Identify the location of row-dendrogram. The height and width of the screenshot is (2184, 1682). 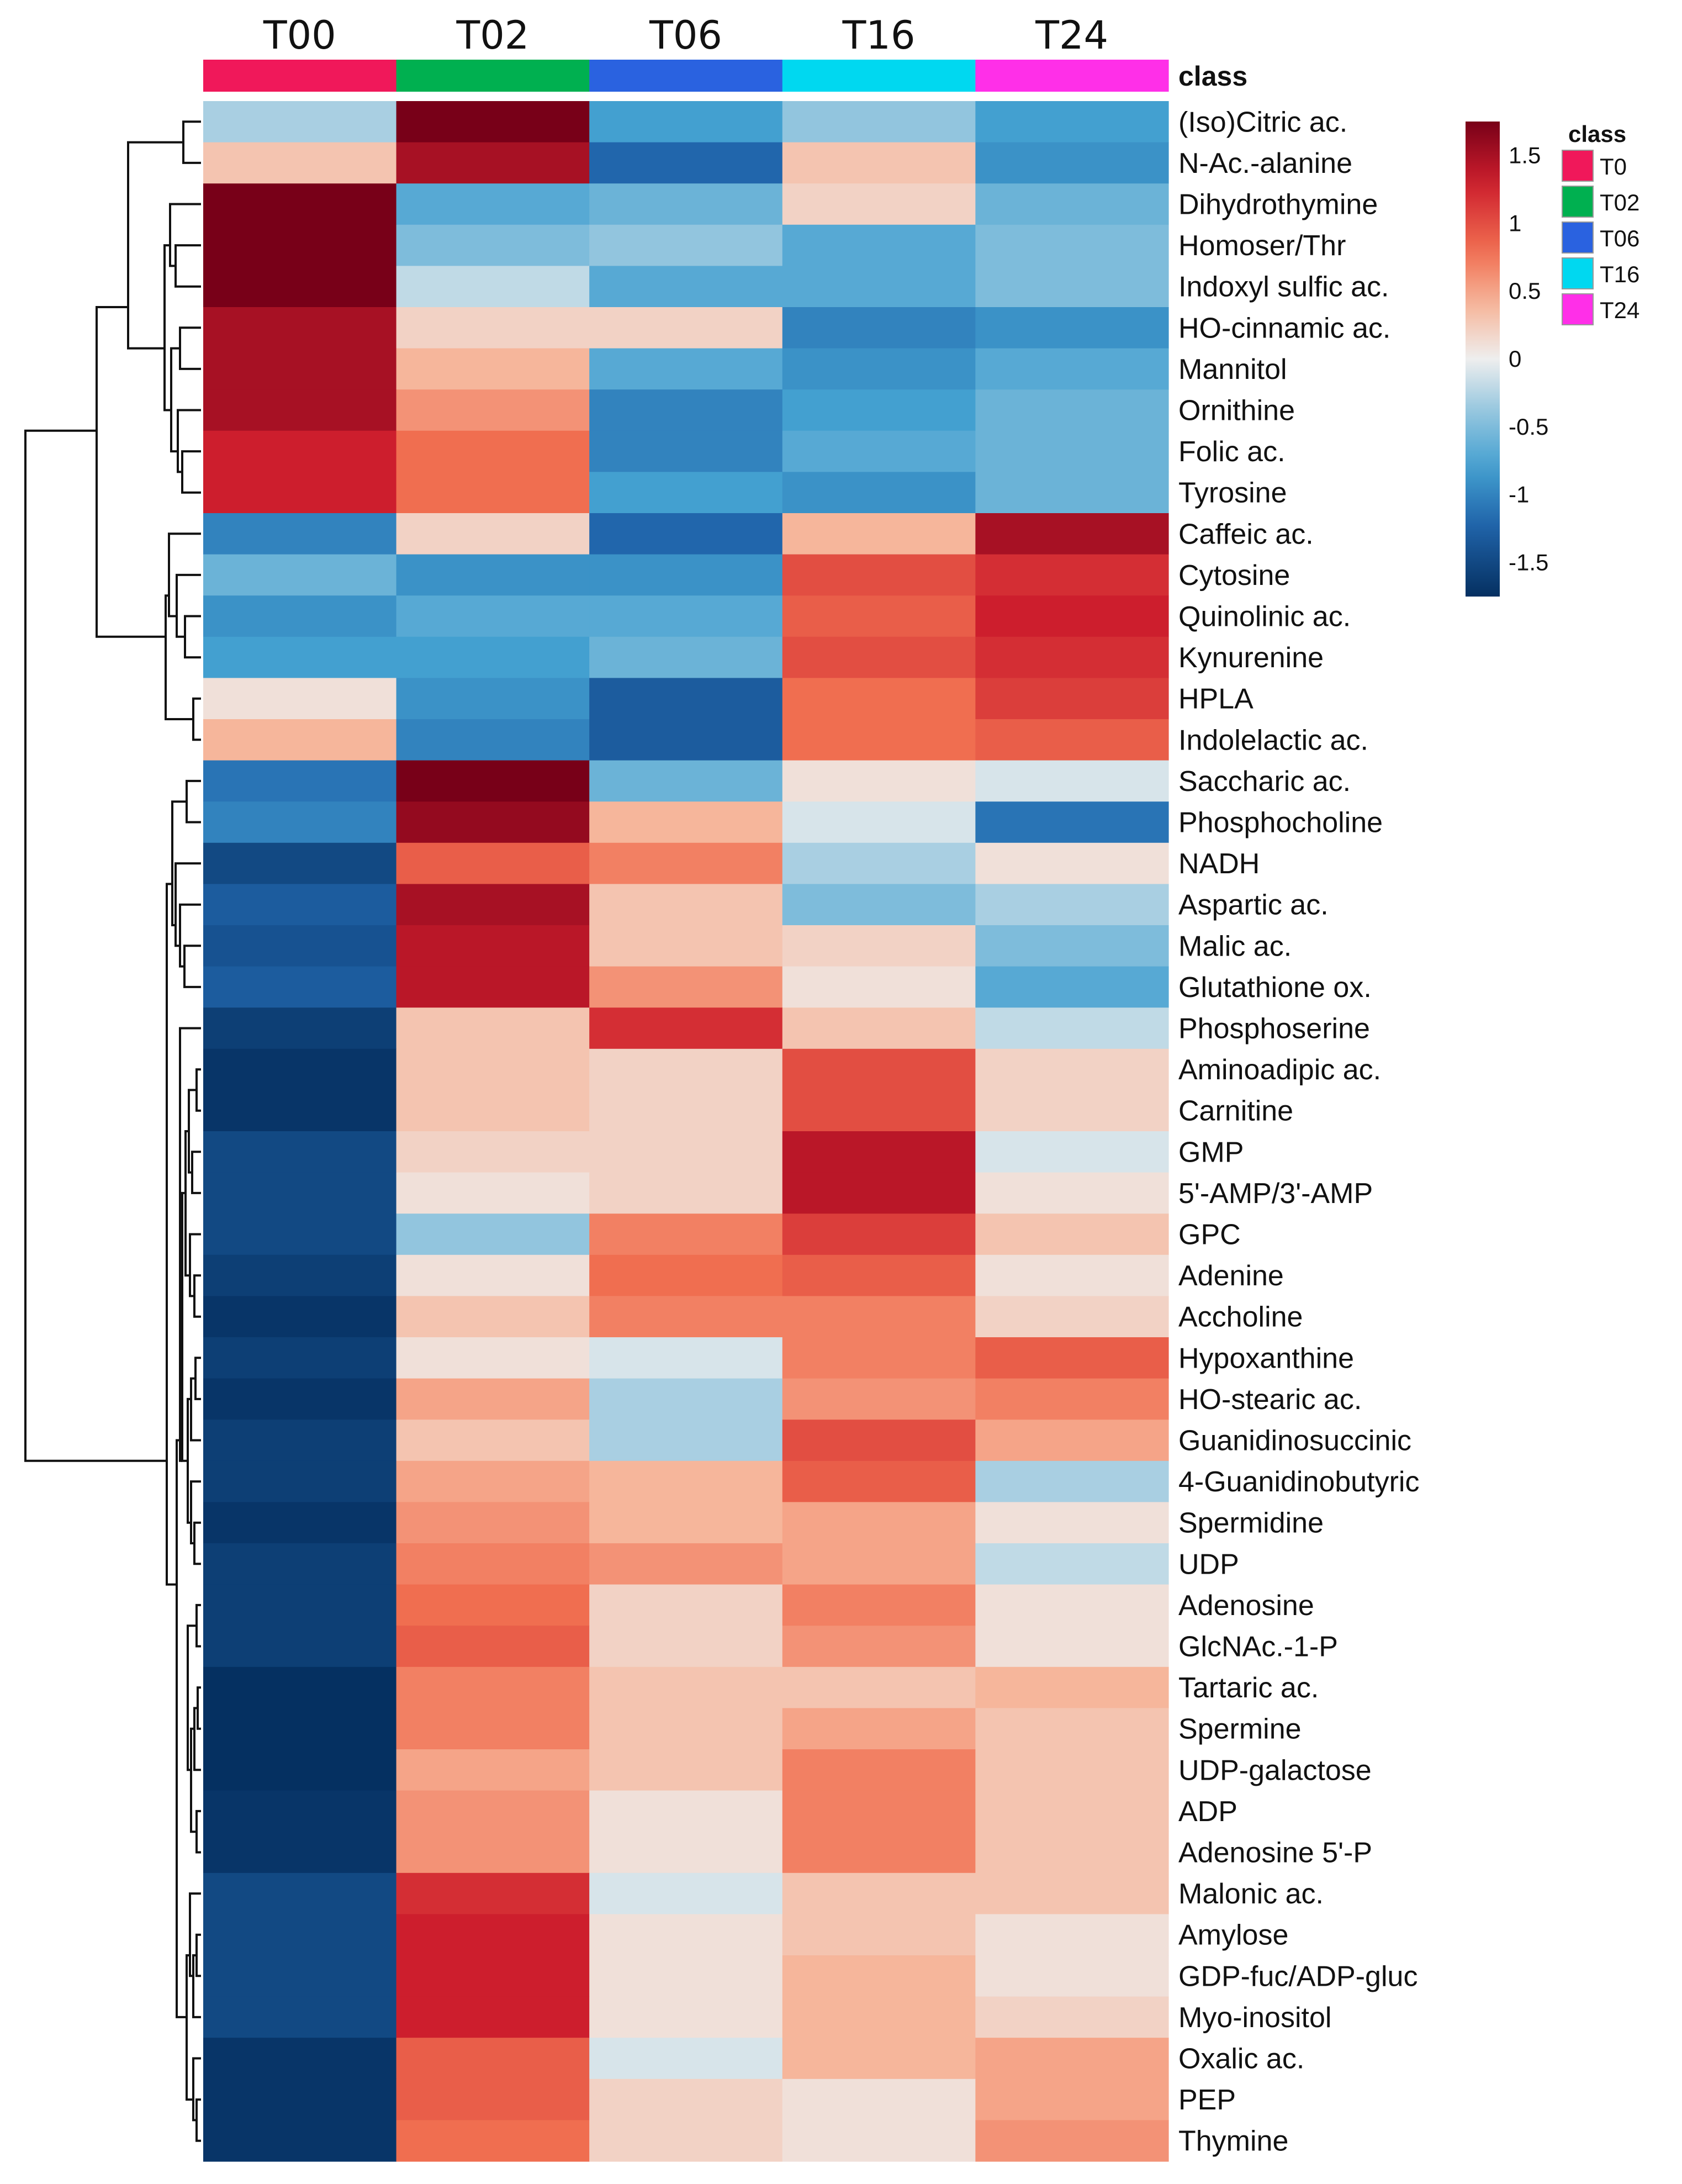
(113, 1131).